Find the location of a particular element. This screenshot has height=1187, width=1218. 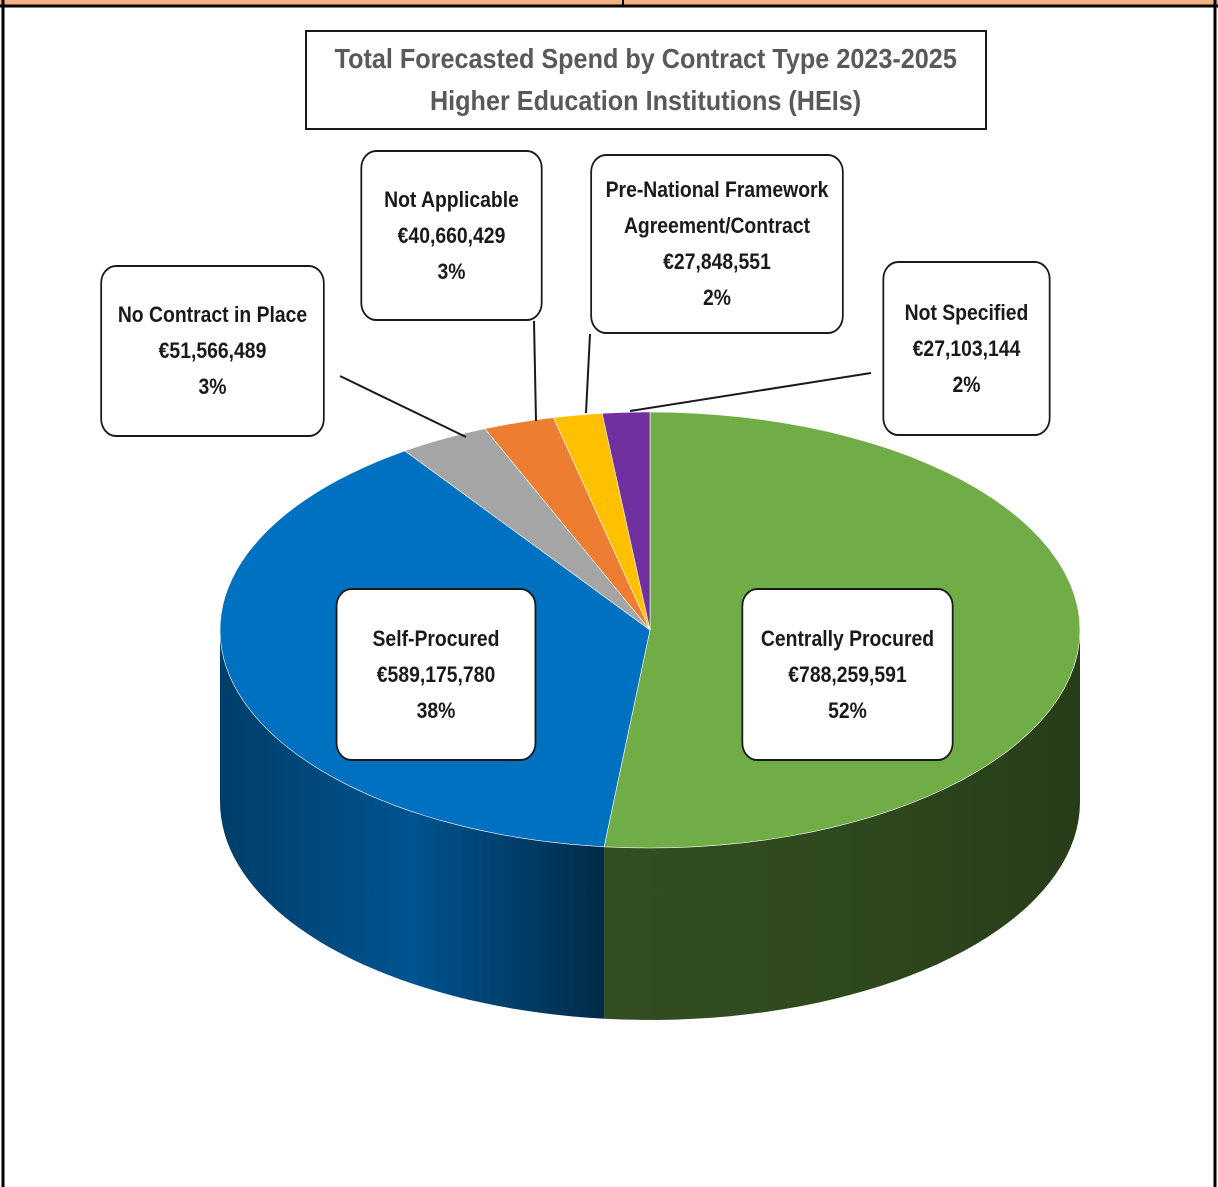

slice-value: €40,660,429 is located at coordinates (451, 235).